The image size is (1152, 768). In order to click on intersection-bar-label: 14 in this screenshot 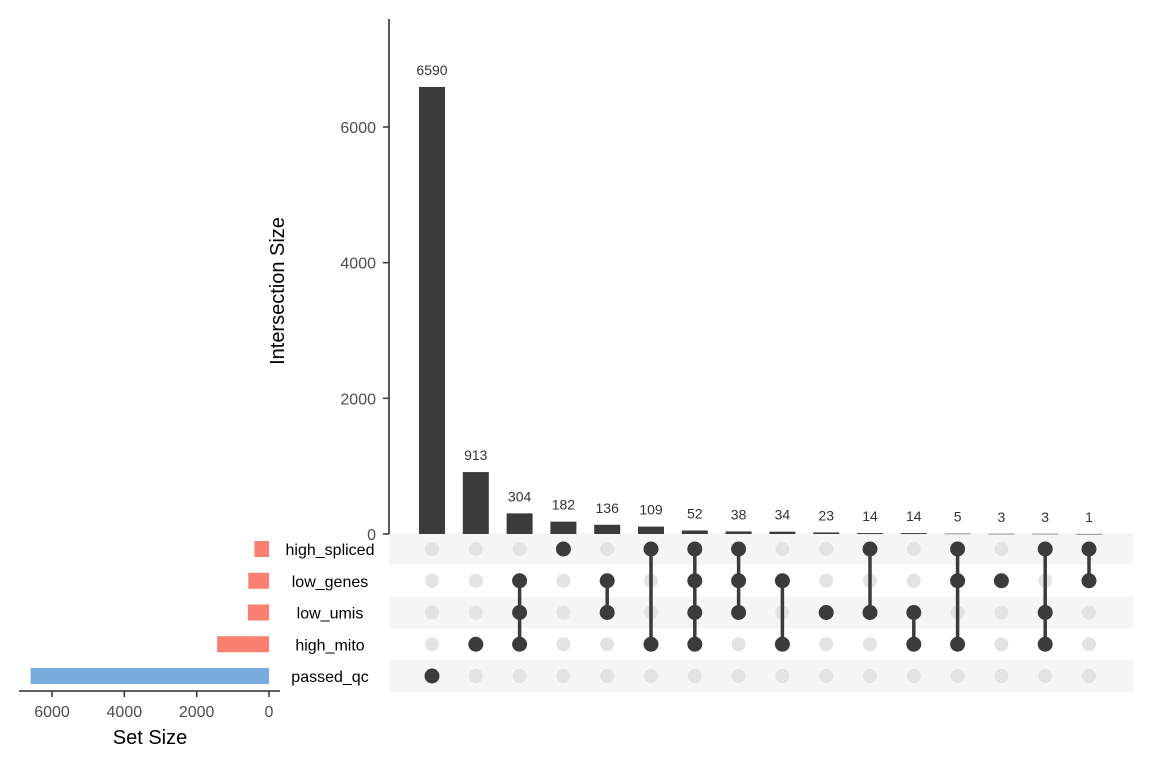, I will do `click(870, 516)`.